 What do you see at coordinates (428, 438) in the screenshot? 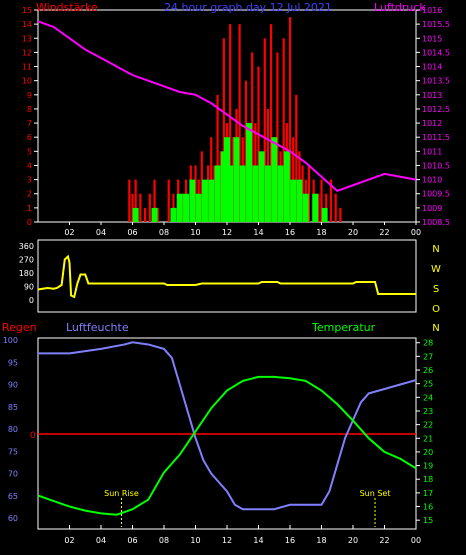
I see `temperature-y-tick-label: 21` at bounding box center [428, 438].